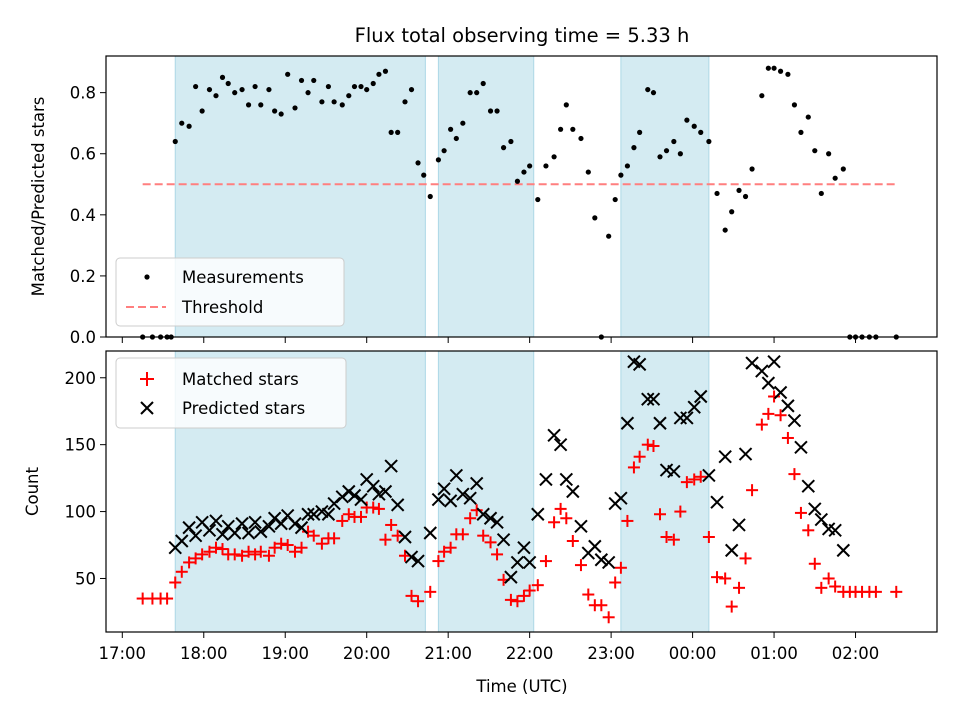  What do you see at coordinates (38, 197) in the screenshot?
I see `ratio-y-axis-label: Matched/Predicted stars` at bounding box center [38, 197].